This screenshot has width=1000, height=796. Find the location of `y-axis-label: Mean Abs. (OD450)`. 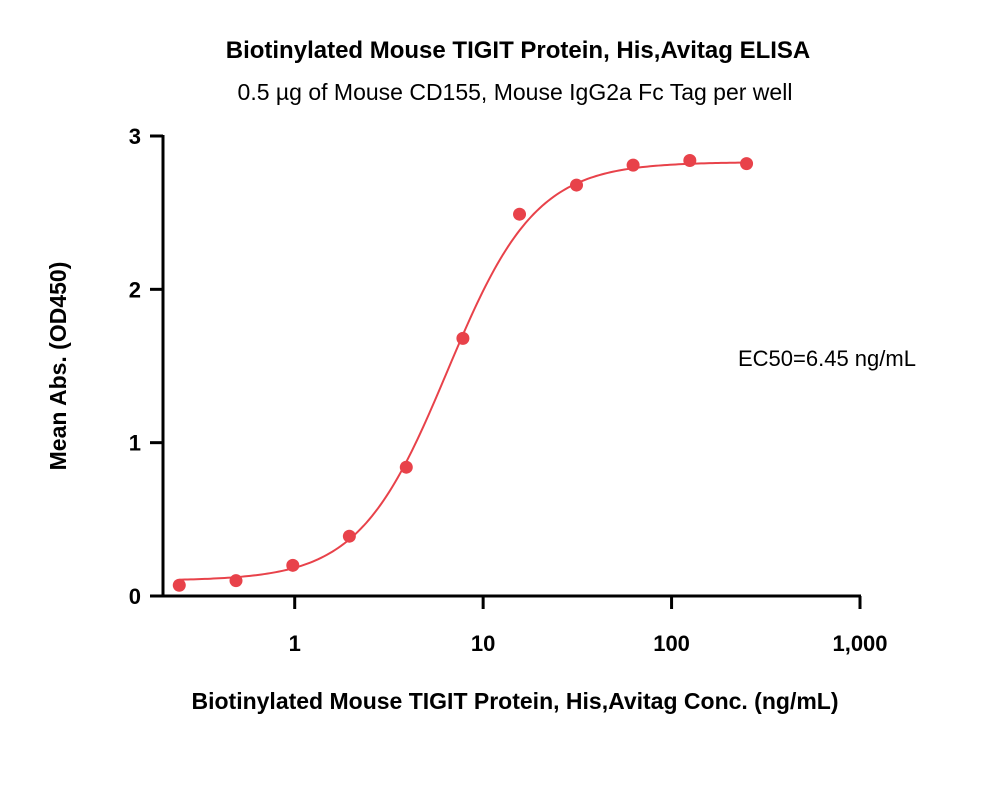

y-axis-label: Mean Abs. (OD450) is located at coordinates (58, 366).